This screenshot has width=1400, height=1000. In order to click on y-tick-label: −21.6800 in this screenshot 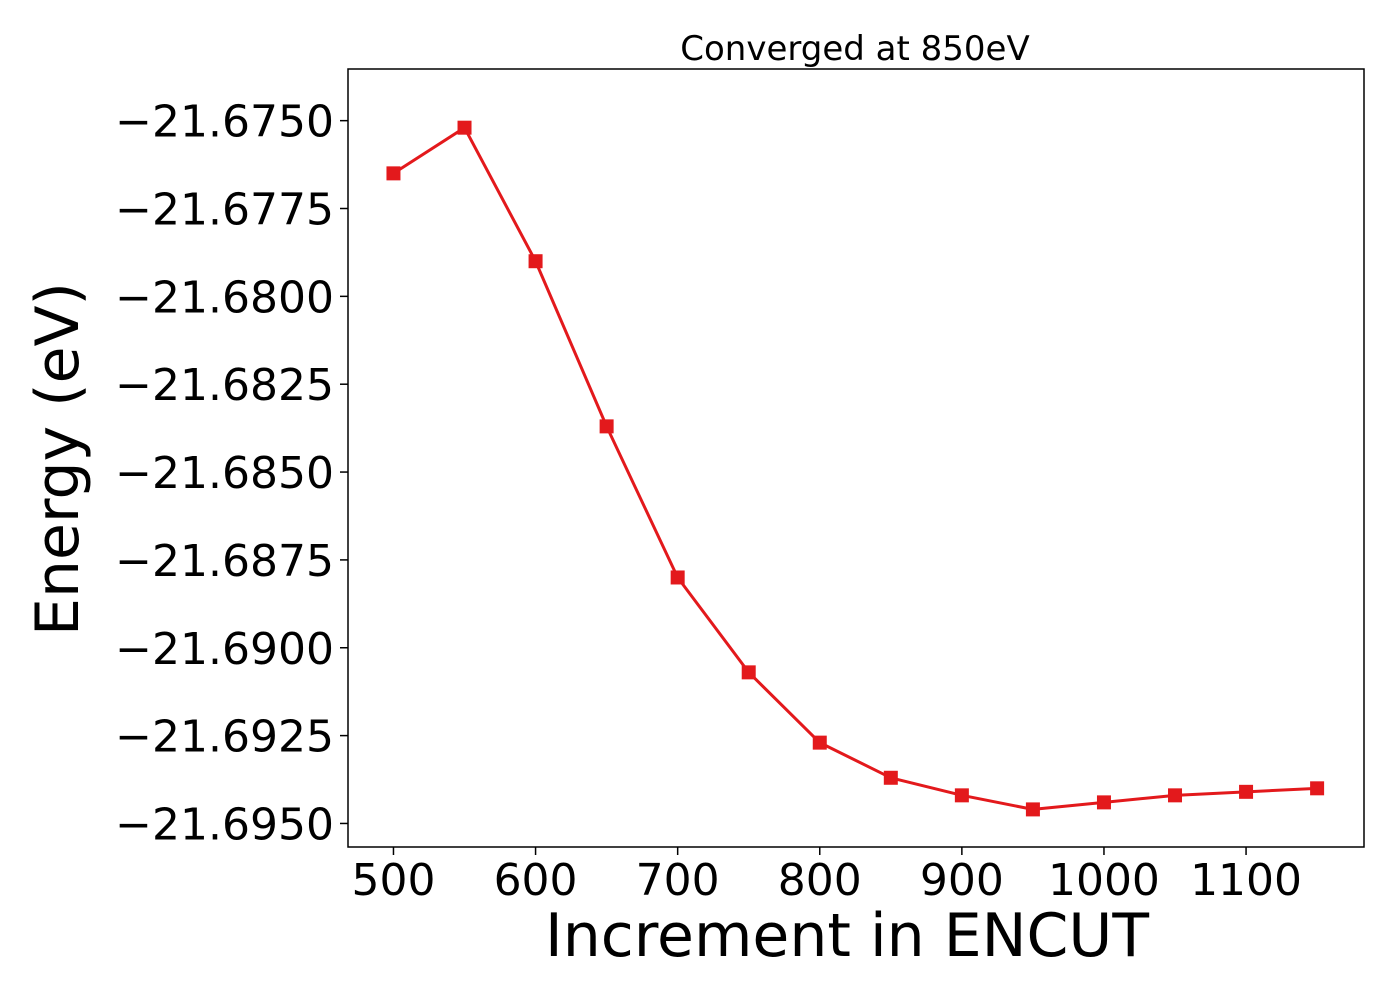, I will do `click(224, 297)`.